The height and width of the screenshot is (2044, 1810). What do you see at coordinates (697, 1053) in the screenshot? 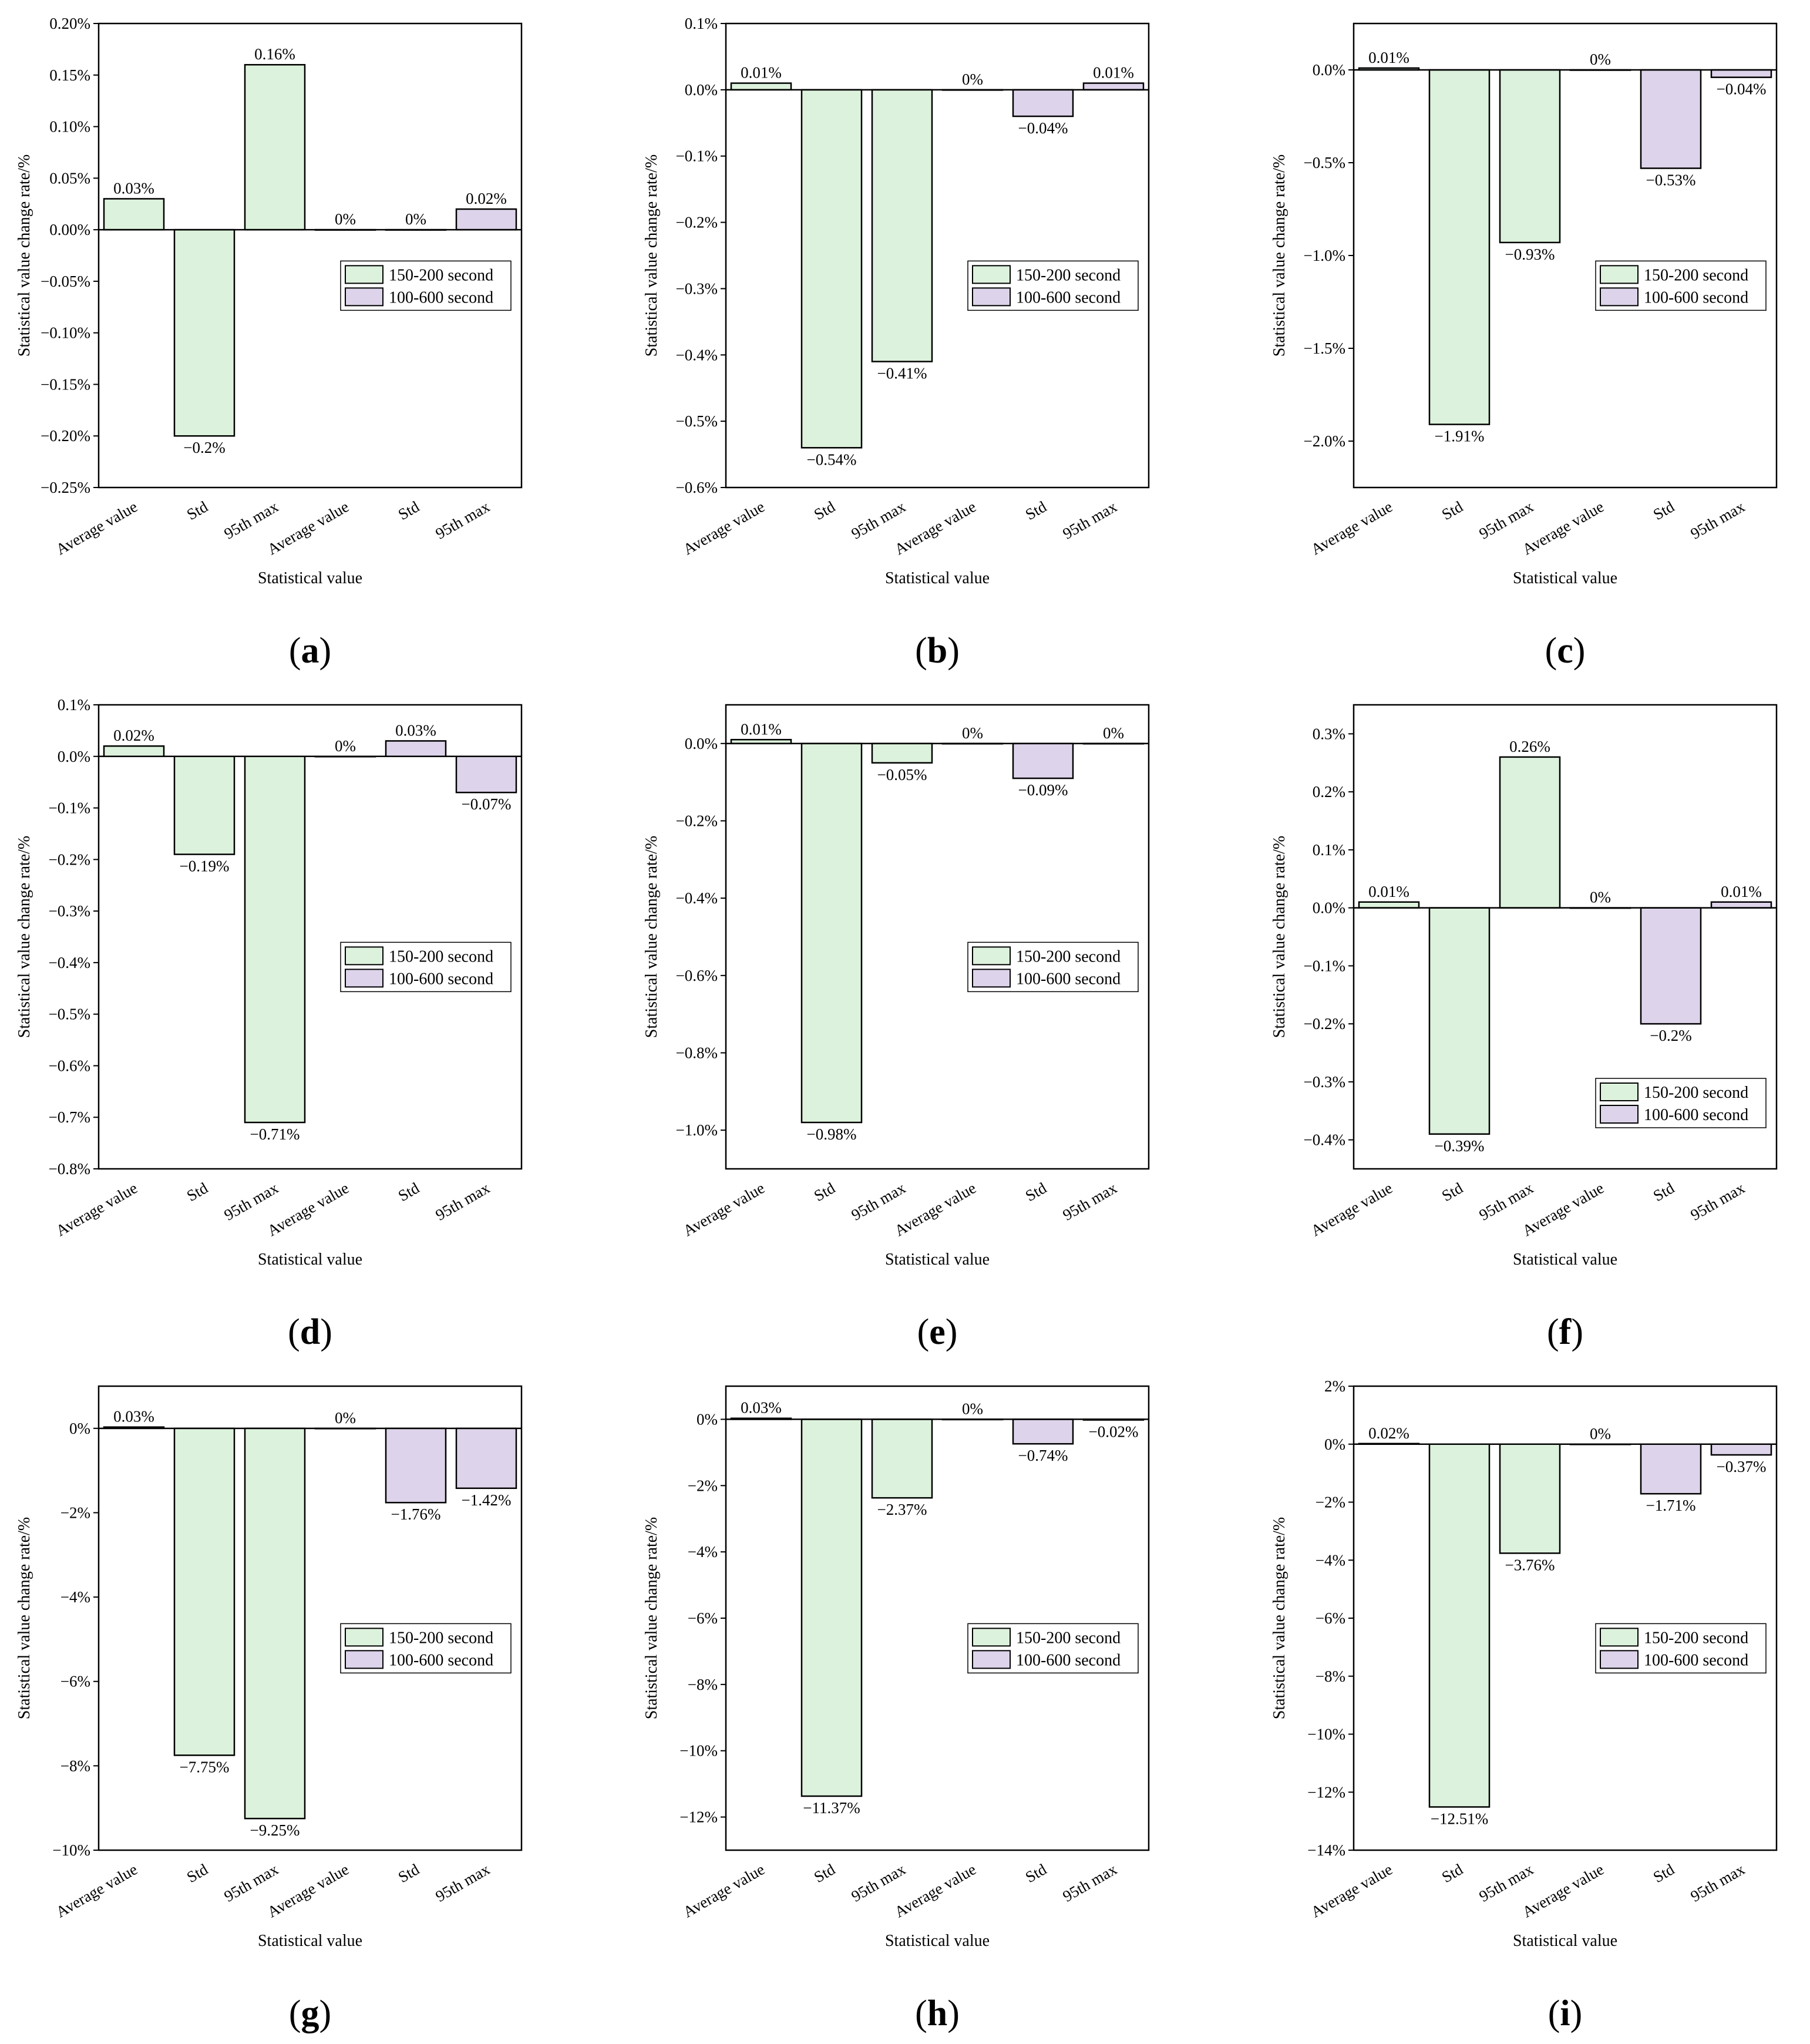
I see `y-tick-label: −0.8%` at bounding box center [697, 1053].